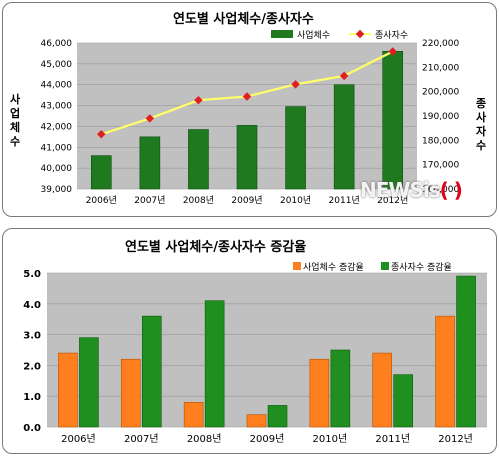 The height and width of the screenshot is (456, 499). Describe the element at coordinates (32, 428) in the screenshot. I see `y-tick-label: 0.0` at that location.